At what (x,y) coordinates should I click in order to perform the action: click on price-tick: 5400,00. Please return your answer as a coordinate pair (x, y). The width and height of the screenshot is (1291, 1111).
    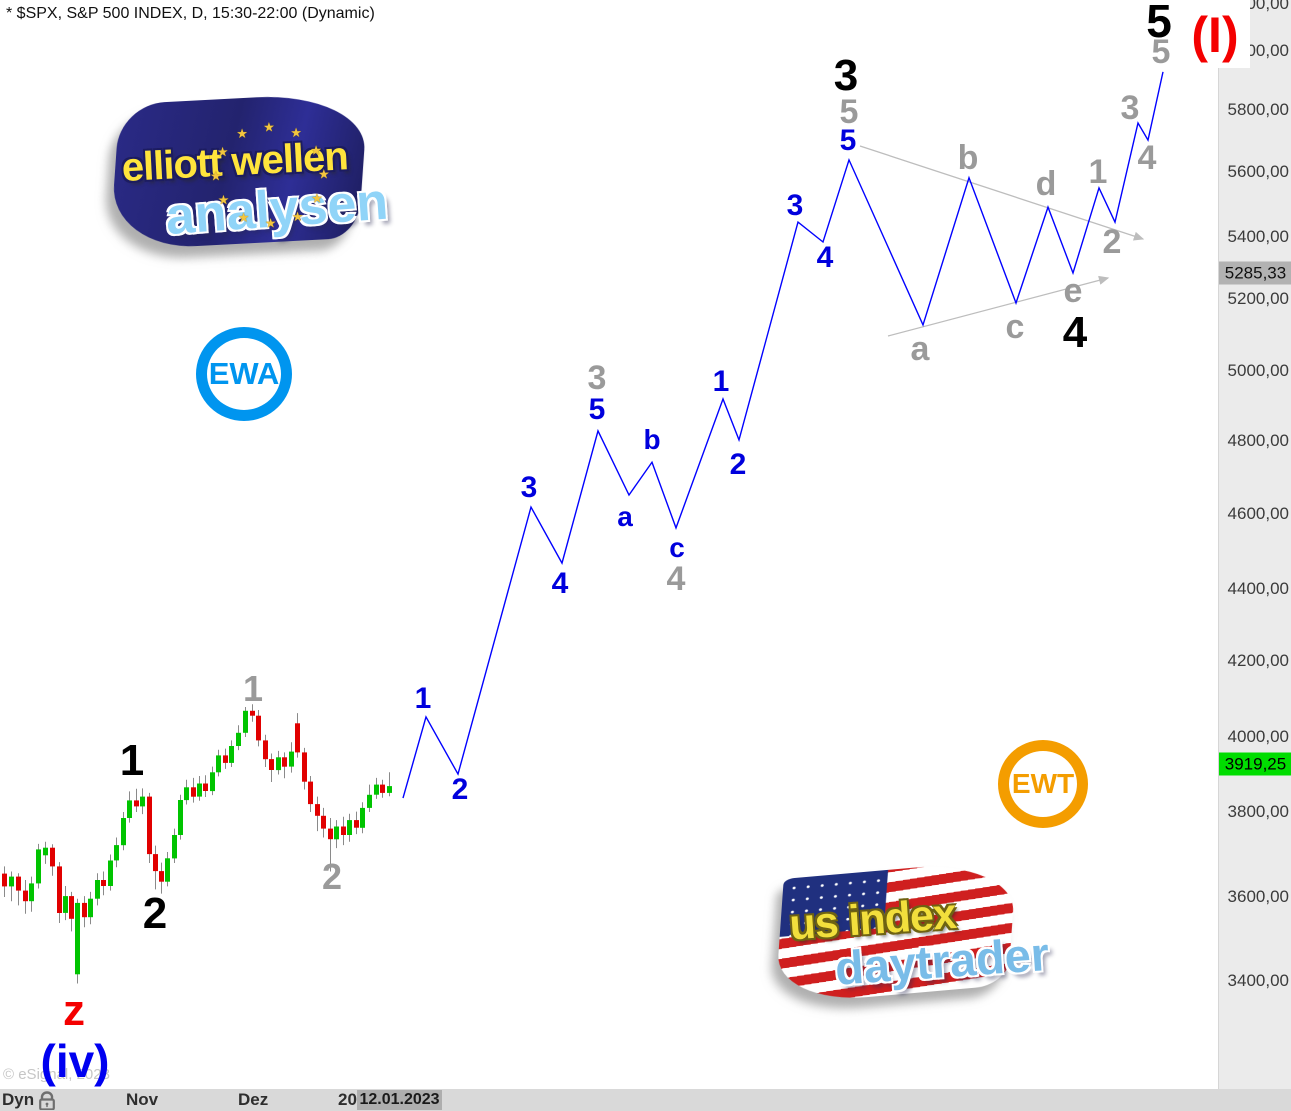
    Looking at the image, I should click on (1258, 236).